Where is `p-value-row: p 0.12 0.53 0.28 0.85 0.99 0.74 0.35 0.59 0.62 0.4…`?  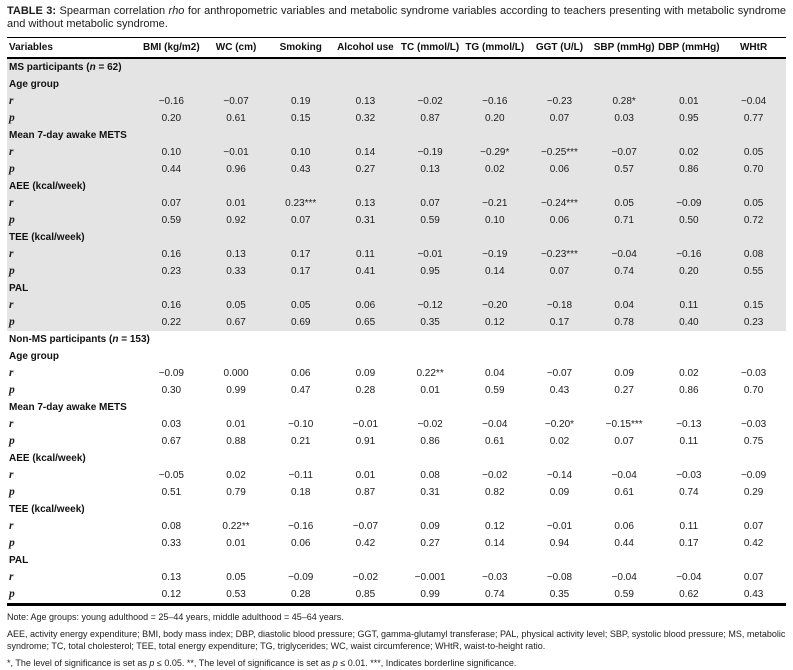
p-value-row: p 0.12 0.53 0.28 0.85 0.99 0.74 0.35 0.59 0.62 0.4… is located at coordinates (396, 595).